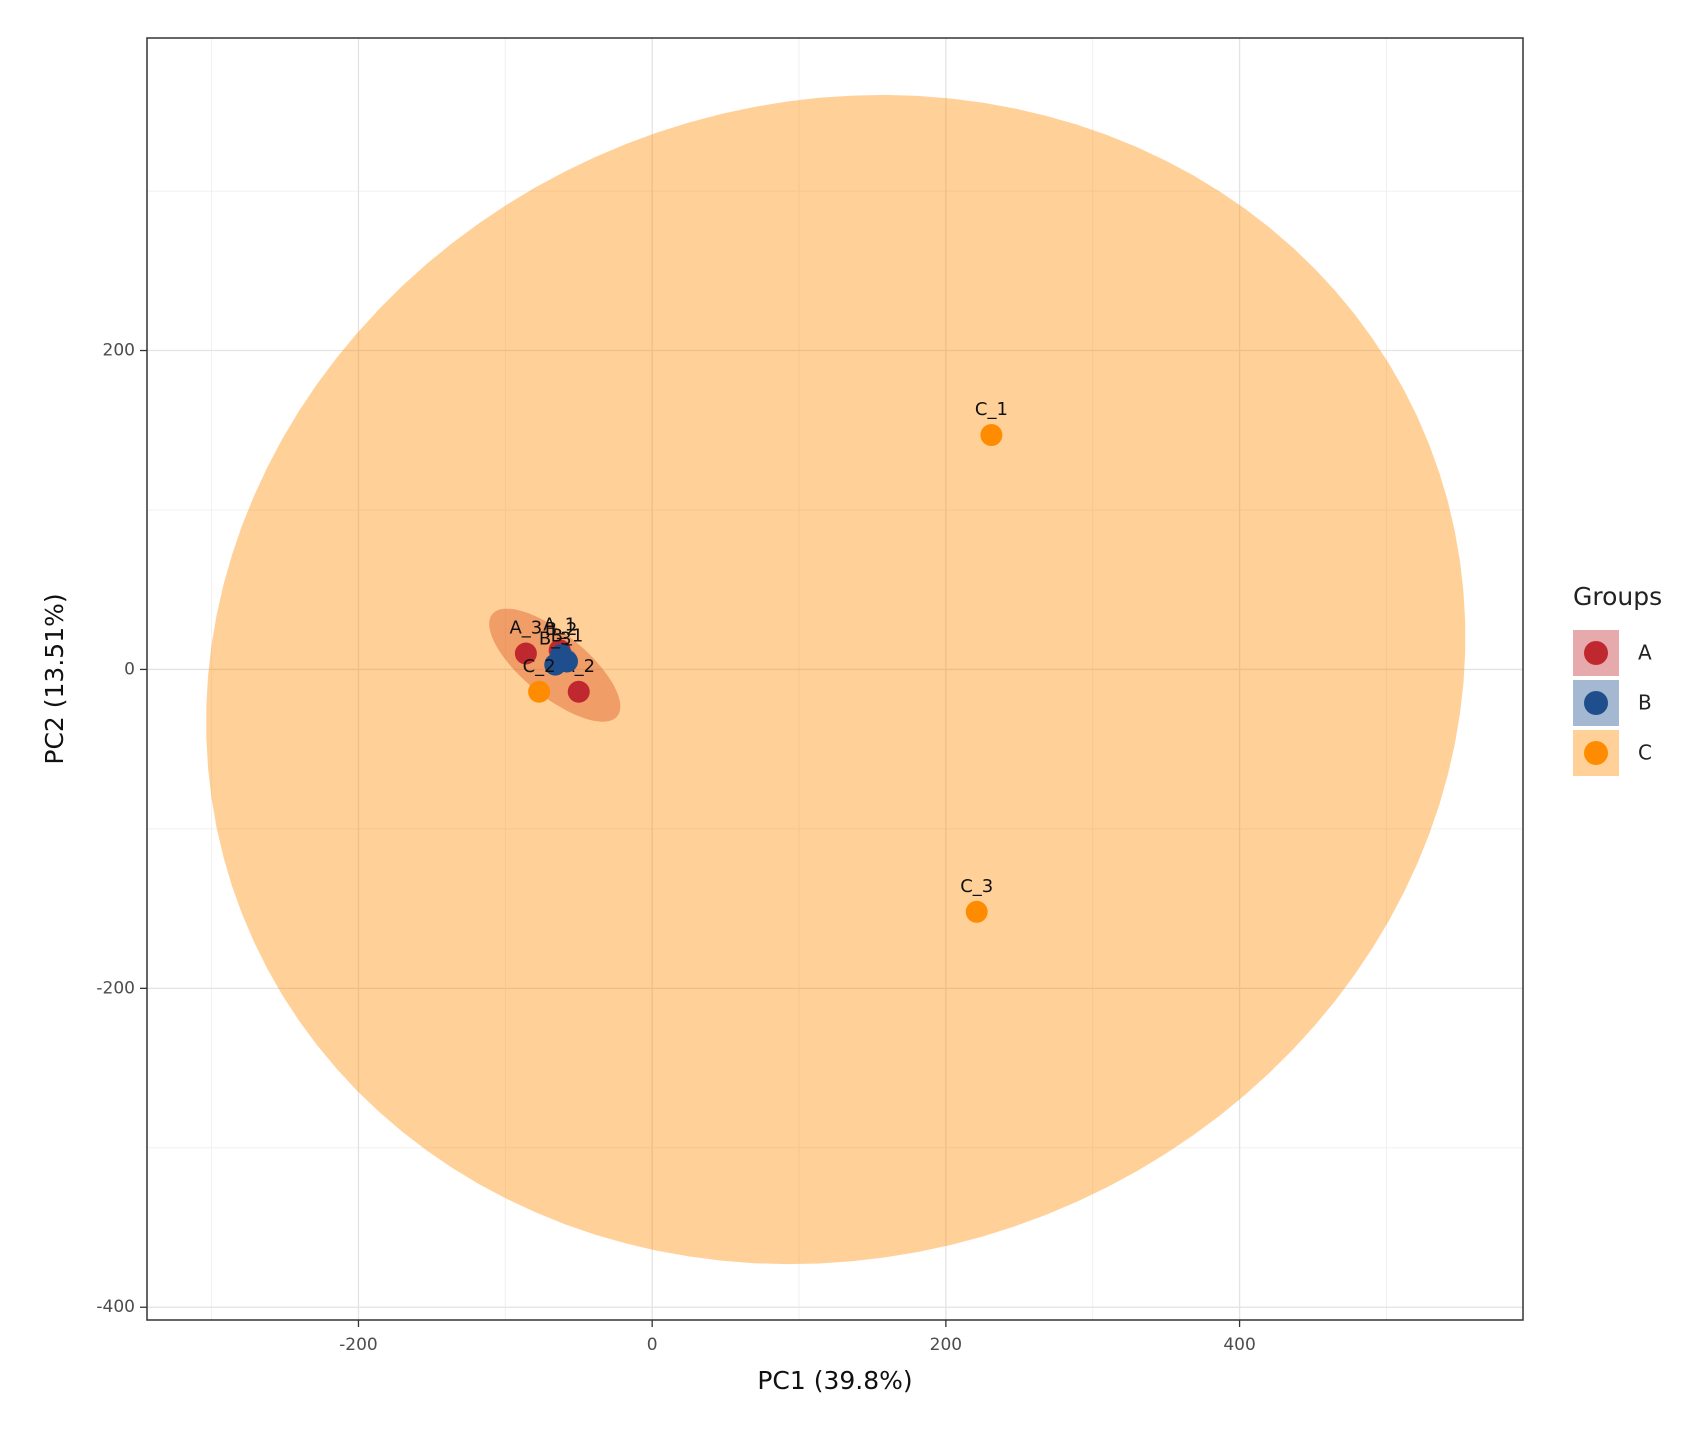  Describe the element at coordinates (567, 635) in the screenshot. I see `point-label: B_1` at that location.